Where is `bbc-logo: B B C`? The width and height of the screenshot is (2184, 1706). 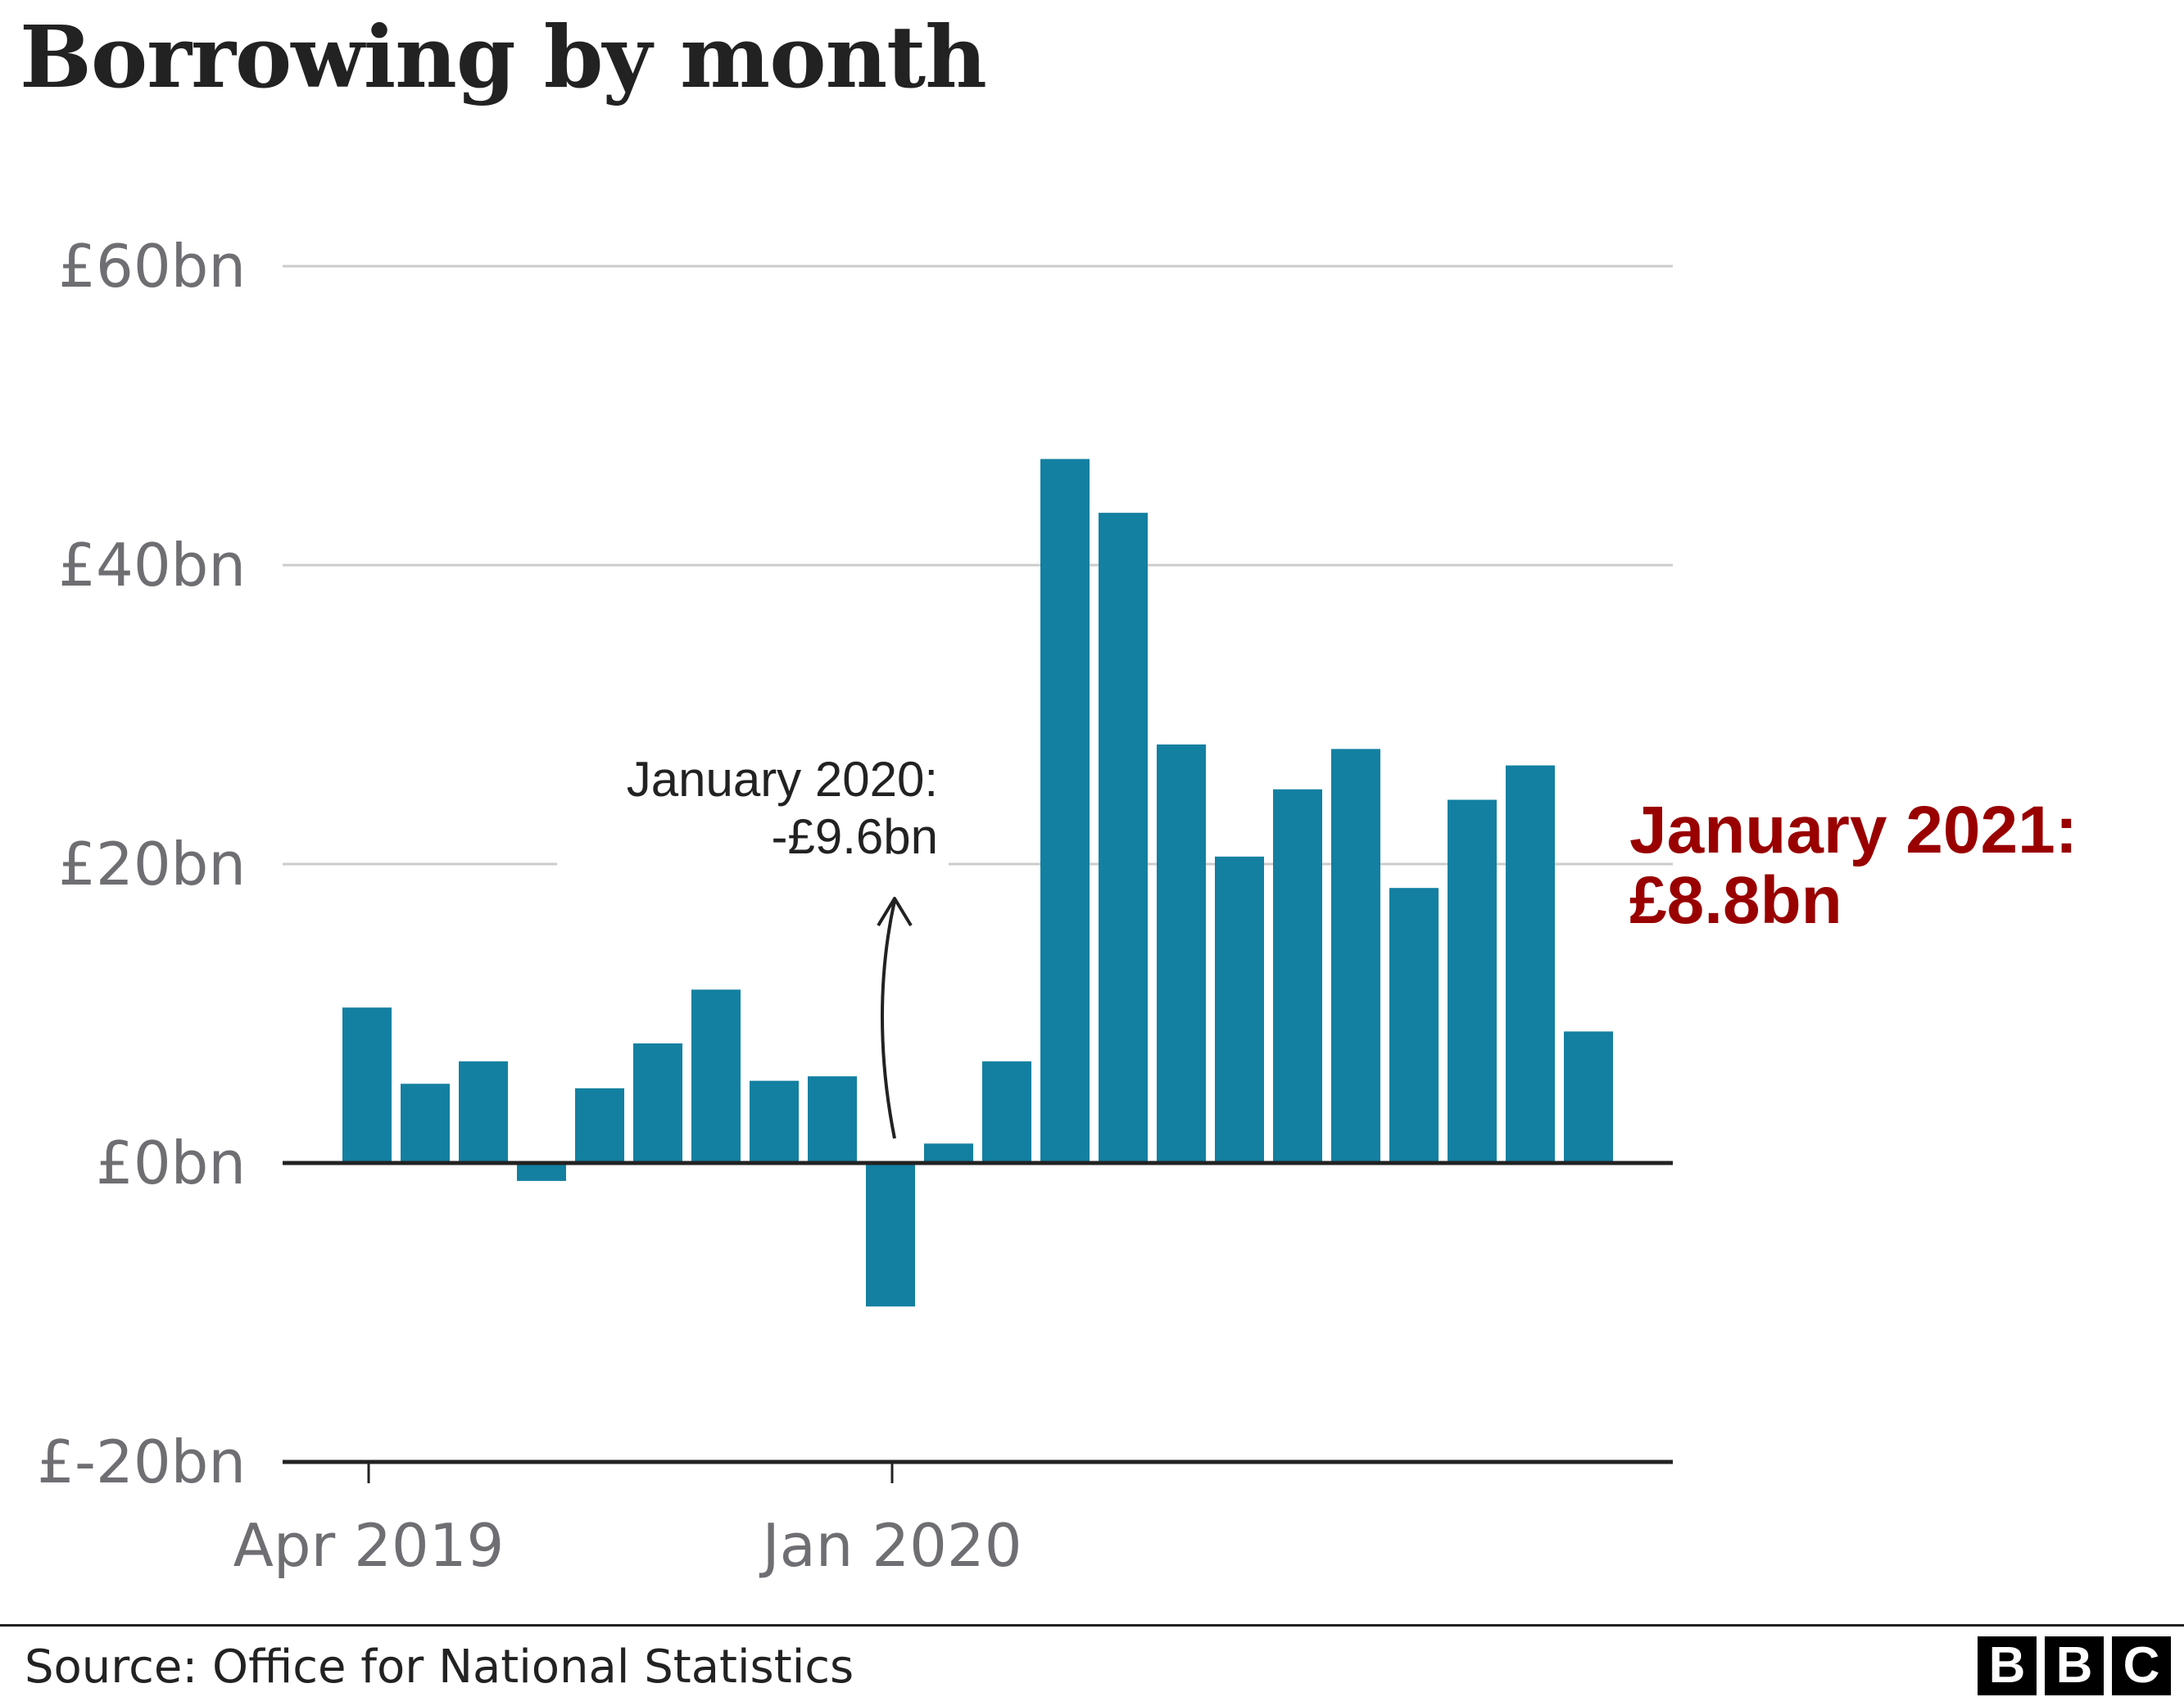
bbc-logo: B B C is located at coordinates (2074, 1665).